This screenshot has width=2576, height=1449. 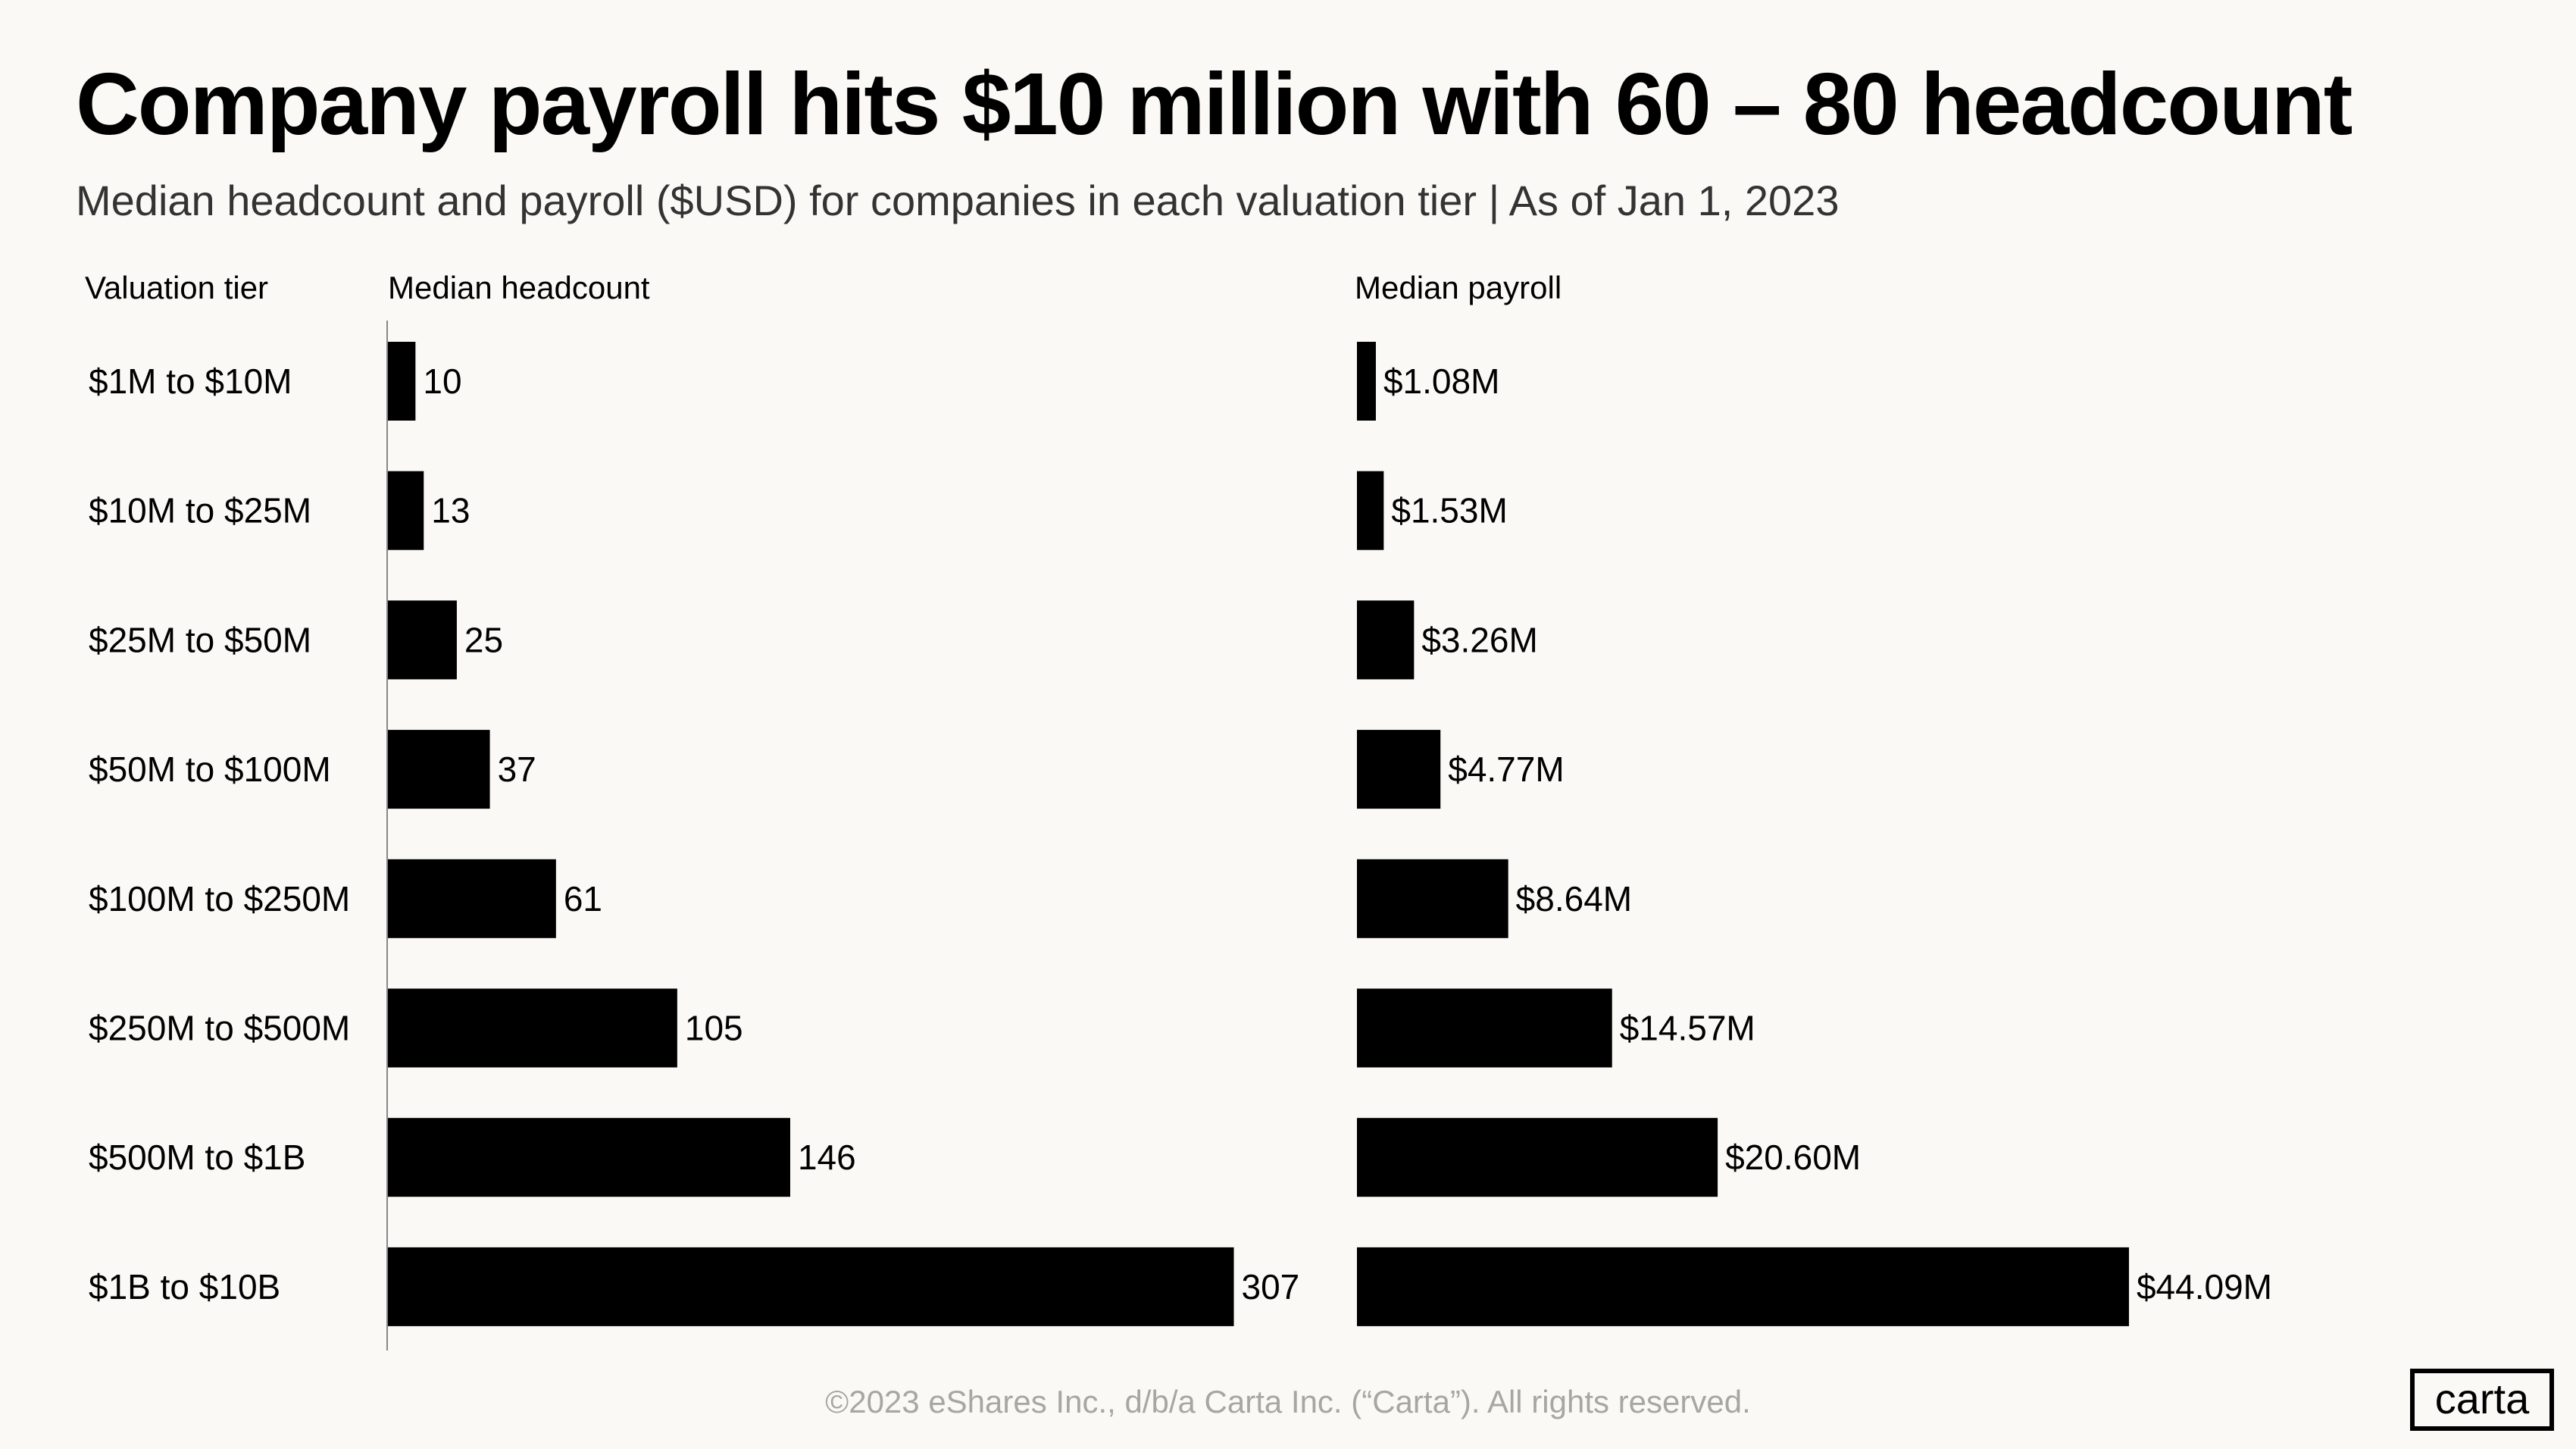 I want to click on carta-logo: carta, so click(x=2482, y=1400).